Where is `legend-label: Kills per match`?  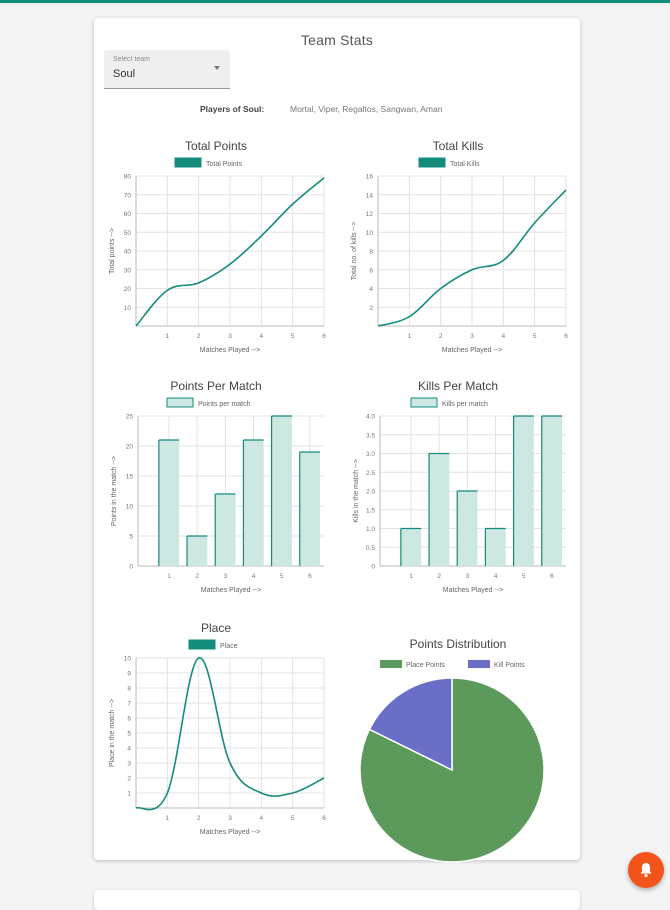
legend-label: Kills per match is located at coordinates (465, 404).